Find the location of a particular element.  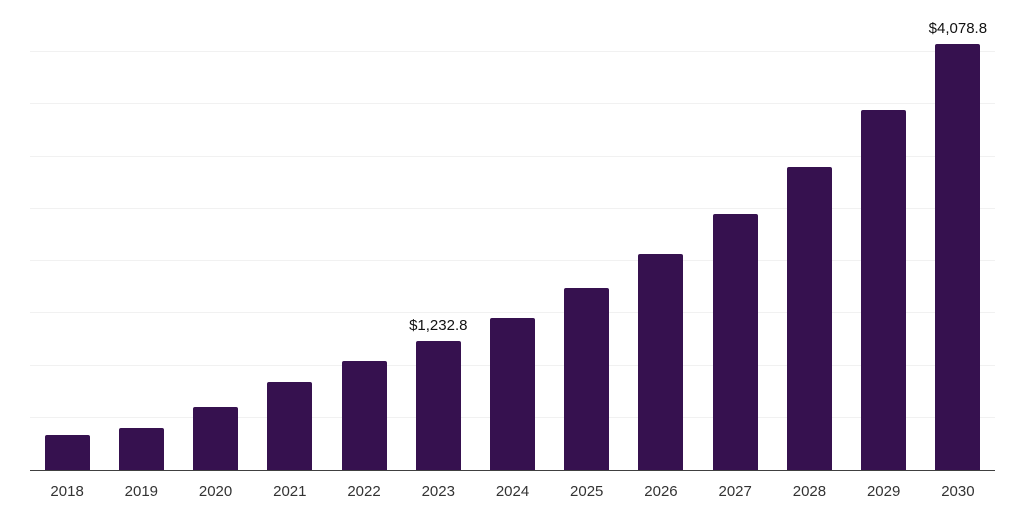

x-tick-label-2022: 2022 is located at coordinates (364, 491).